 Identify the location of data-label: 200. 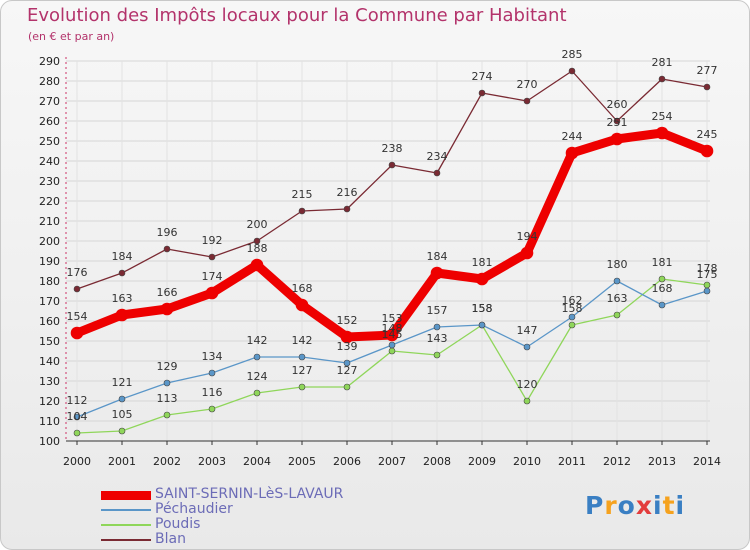
(257, 224).